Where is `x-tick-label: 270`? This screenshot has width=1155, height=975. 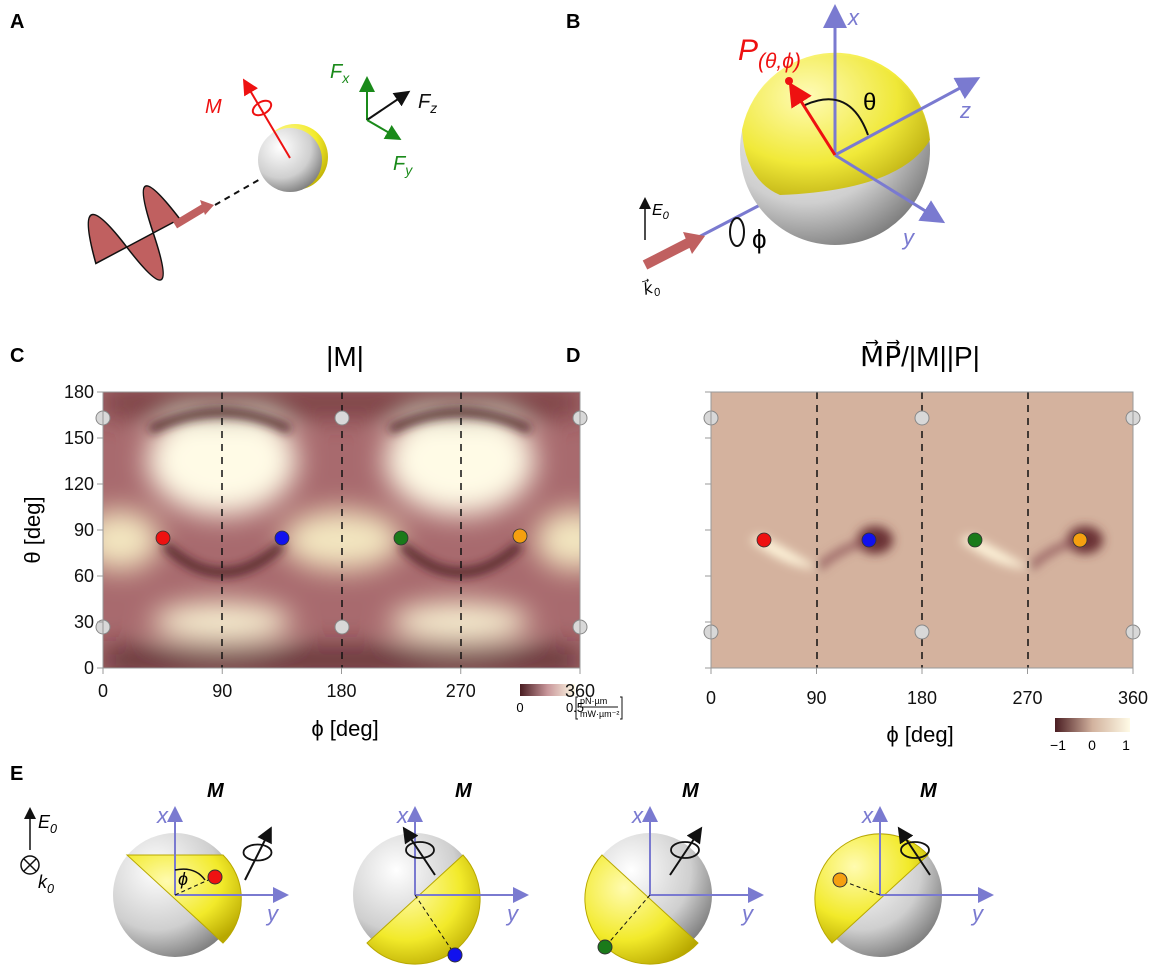
x-tick-label: 270 is located at coordinates (1027, 698).